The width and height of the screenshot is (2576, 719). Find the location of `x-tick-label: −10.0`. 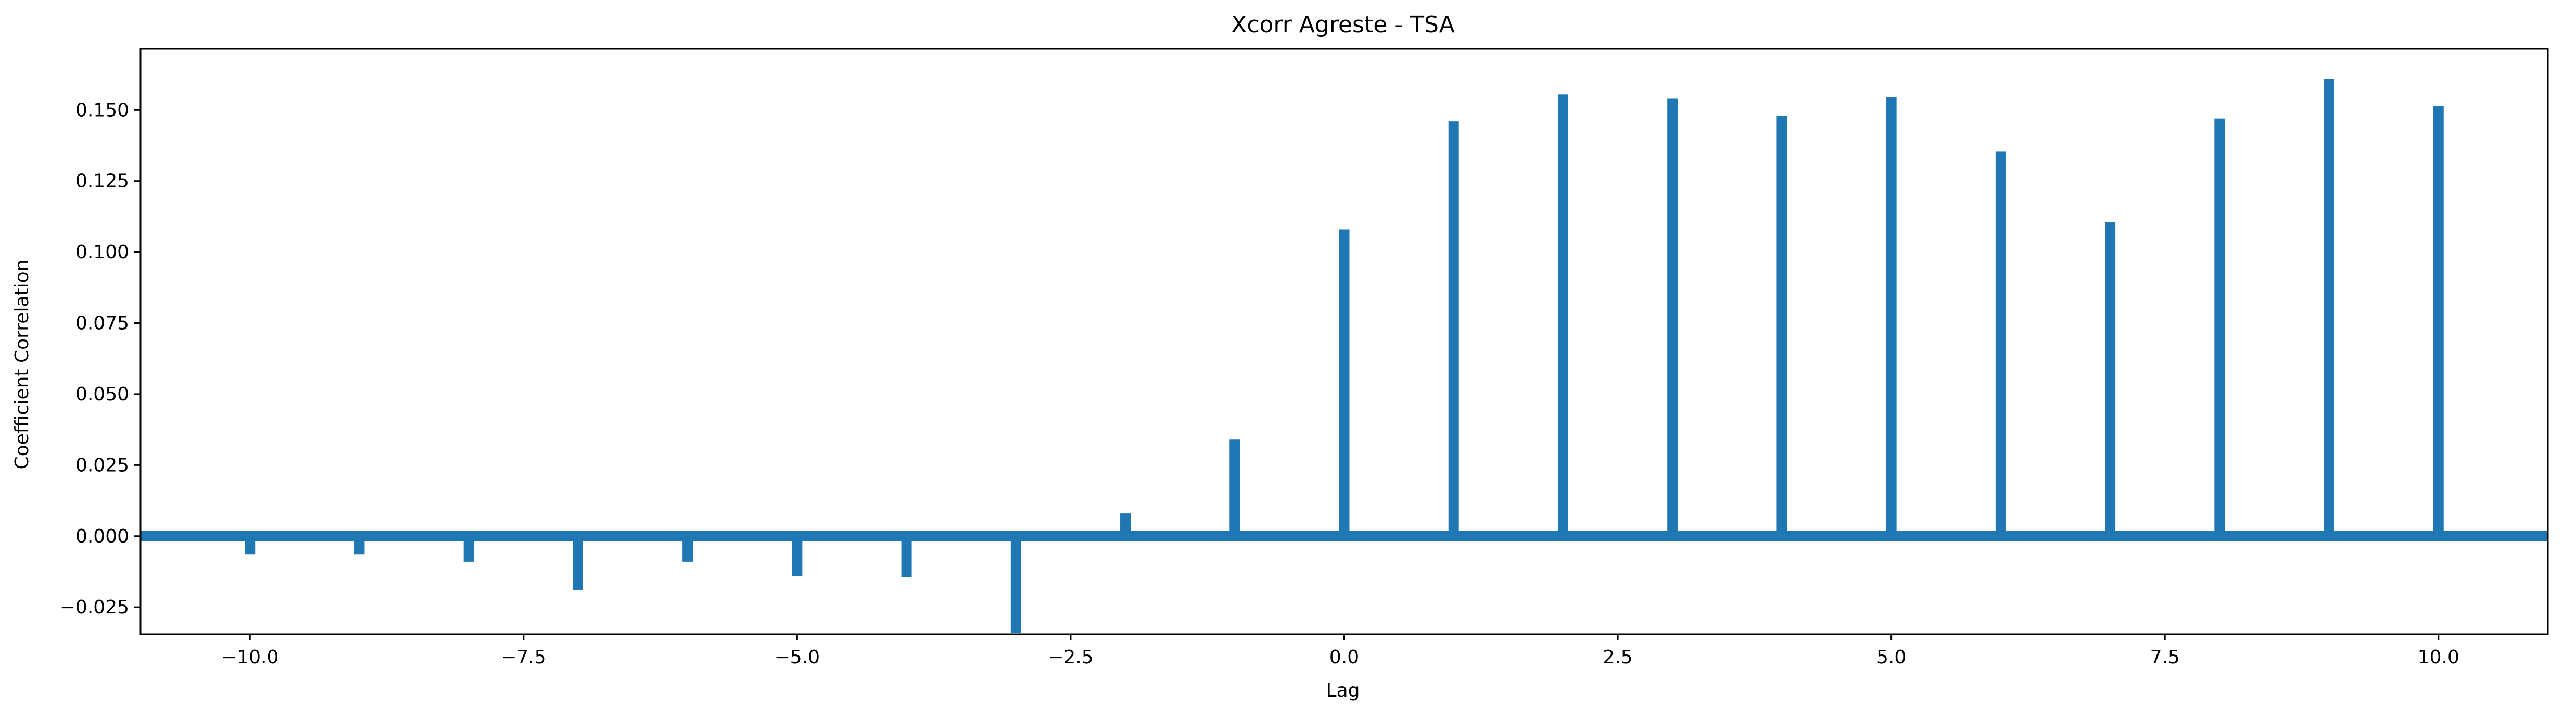

x-tick-label: −10.0 is located at coordinates (249, 658).